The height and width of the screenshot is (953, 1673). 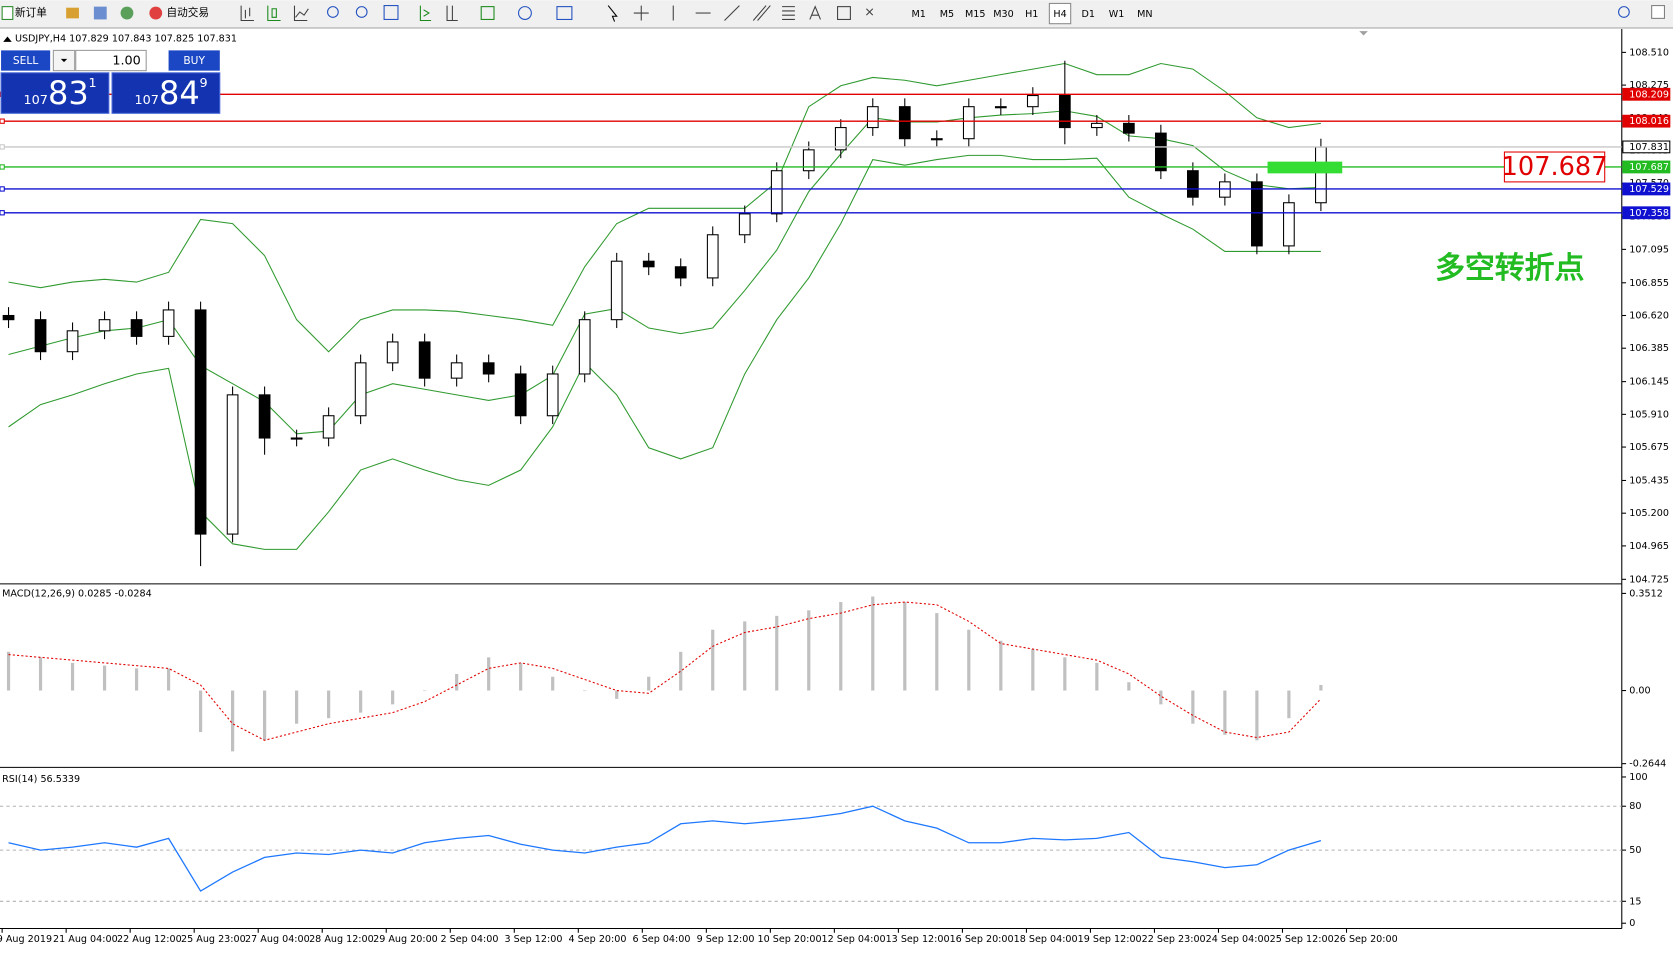 I want to click on y-tick-label: -0.2644, so click(x=1647, y=764).